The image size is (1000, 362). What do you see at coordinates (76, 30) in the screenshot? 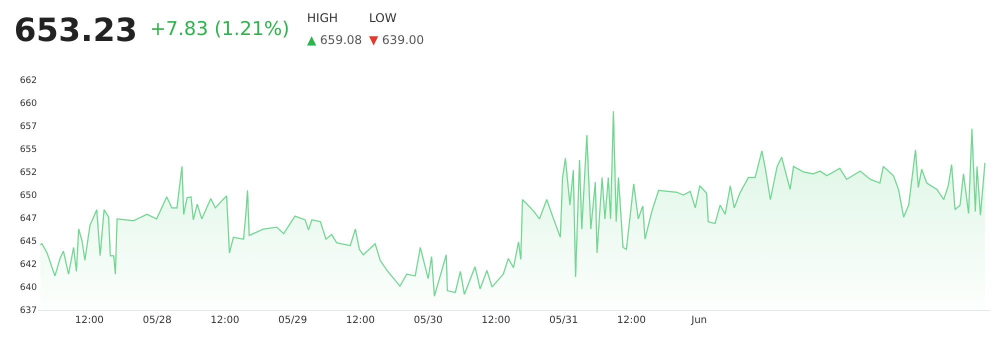
I see `chart-title: 653.23` at bounding box center [76, 30].